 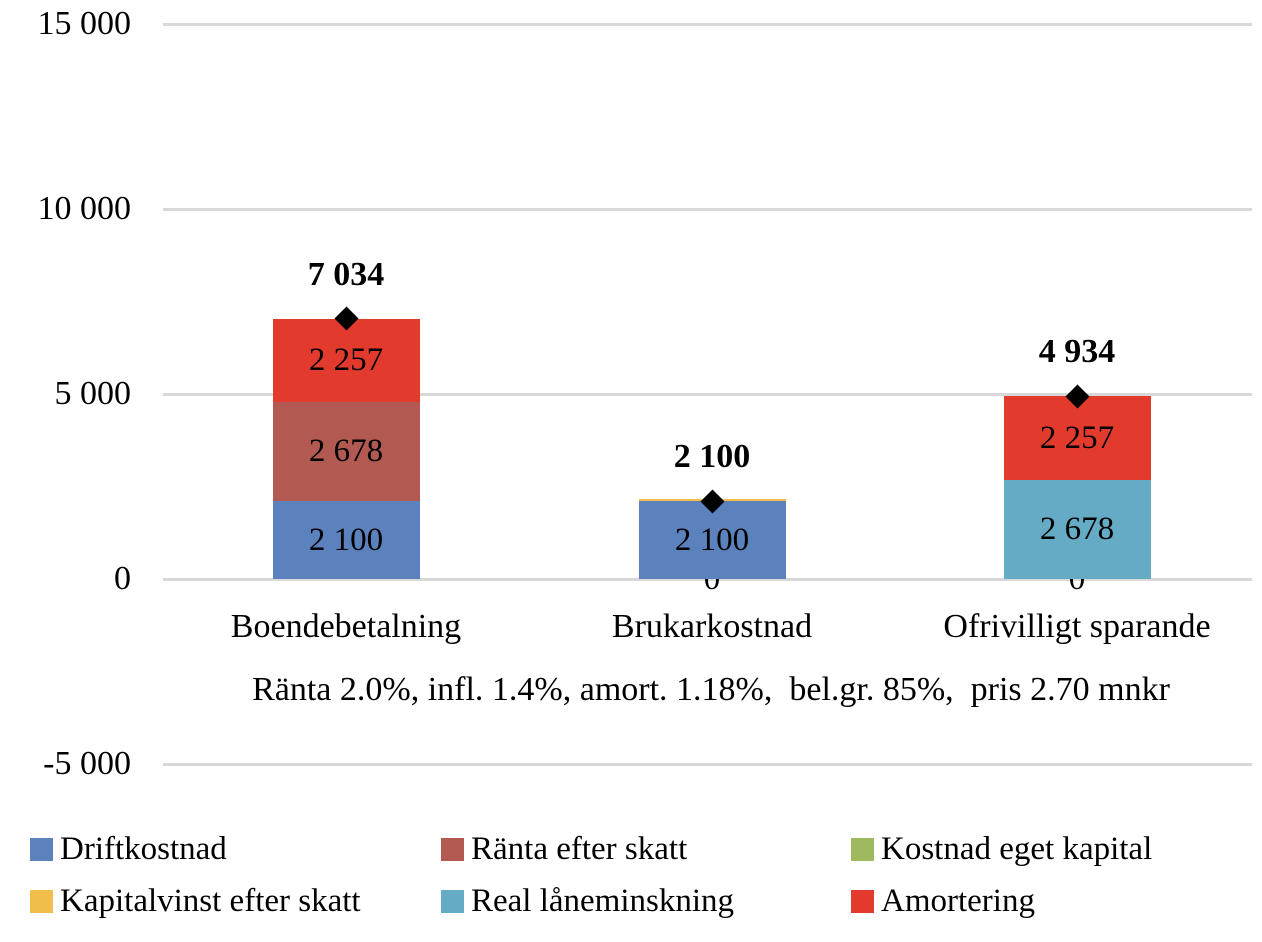 I want to click on total-label: 4 934, so click(x=1077, y=352).